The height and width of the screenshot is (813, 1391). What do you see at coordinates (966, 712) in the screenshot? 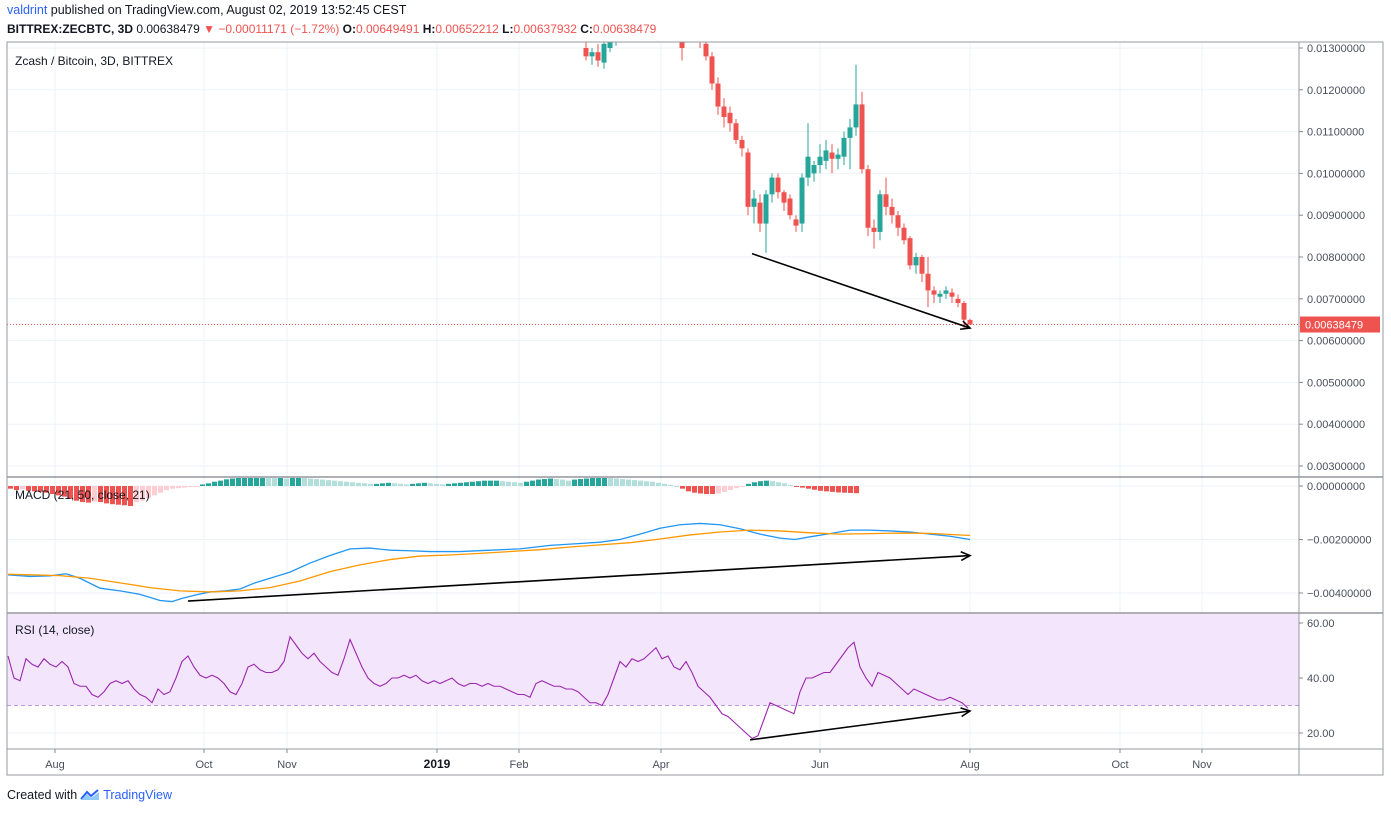
I see `rsi-trendline-arrow-arrowhead` at bounding box center [966, 712].